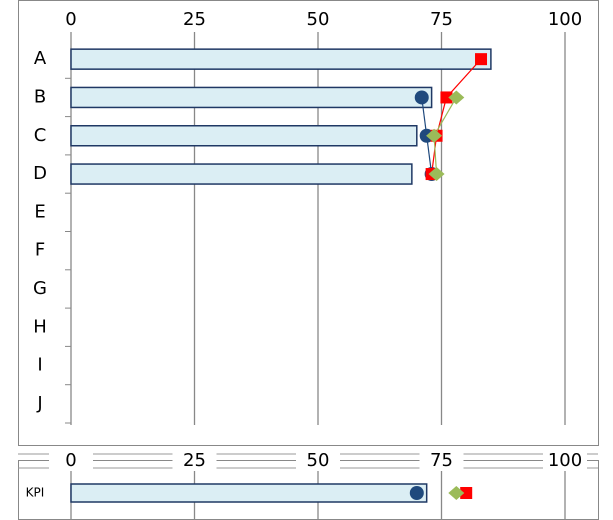  What do you see at coordinates (40, 173) in the screenshot?
I see `y-tick-label: D` at bounding box center [40, 173].